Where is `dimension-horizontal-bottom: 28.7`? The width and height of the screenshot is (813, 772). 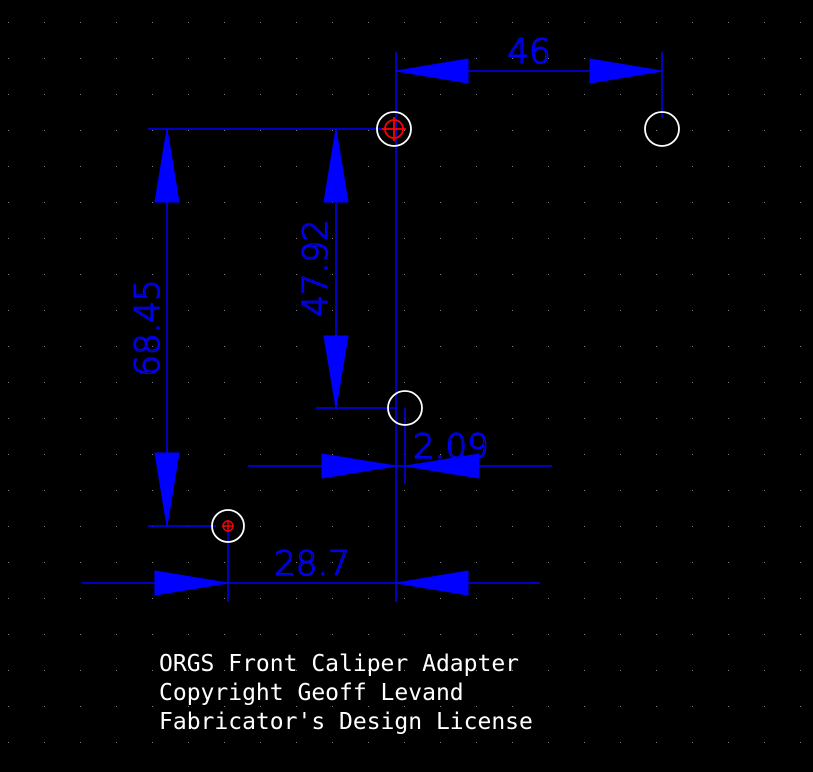
dimension-horizontal-bottom: 28.7 is located at coordinates (311, 564).